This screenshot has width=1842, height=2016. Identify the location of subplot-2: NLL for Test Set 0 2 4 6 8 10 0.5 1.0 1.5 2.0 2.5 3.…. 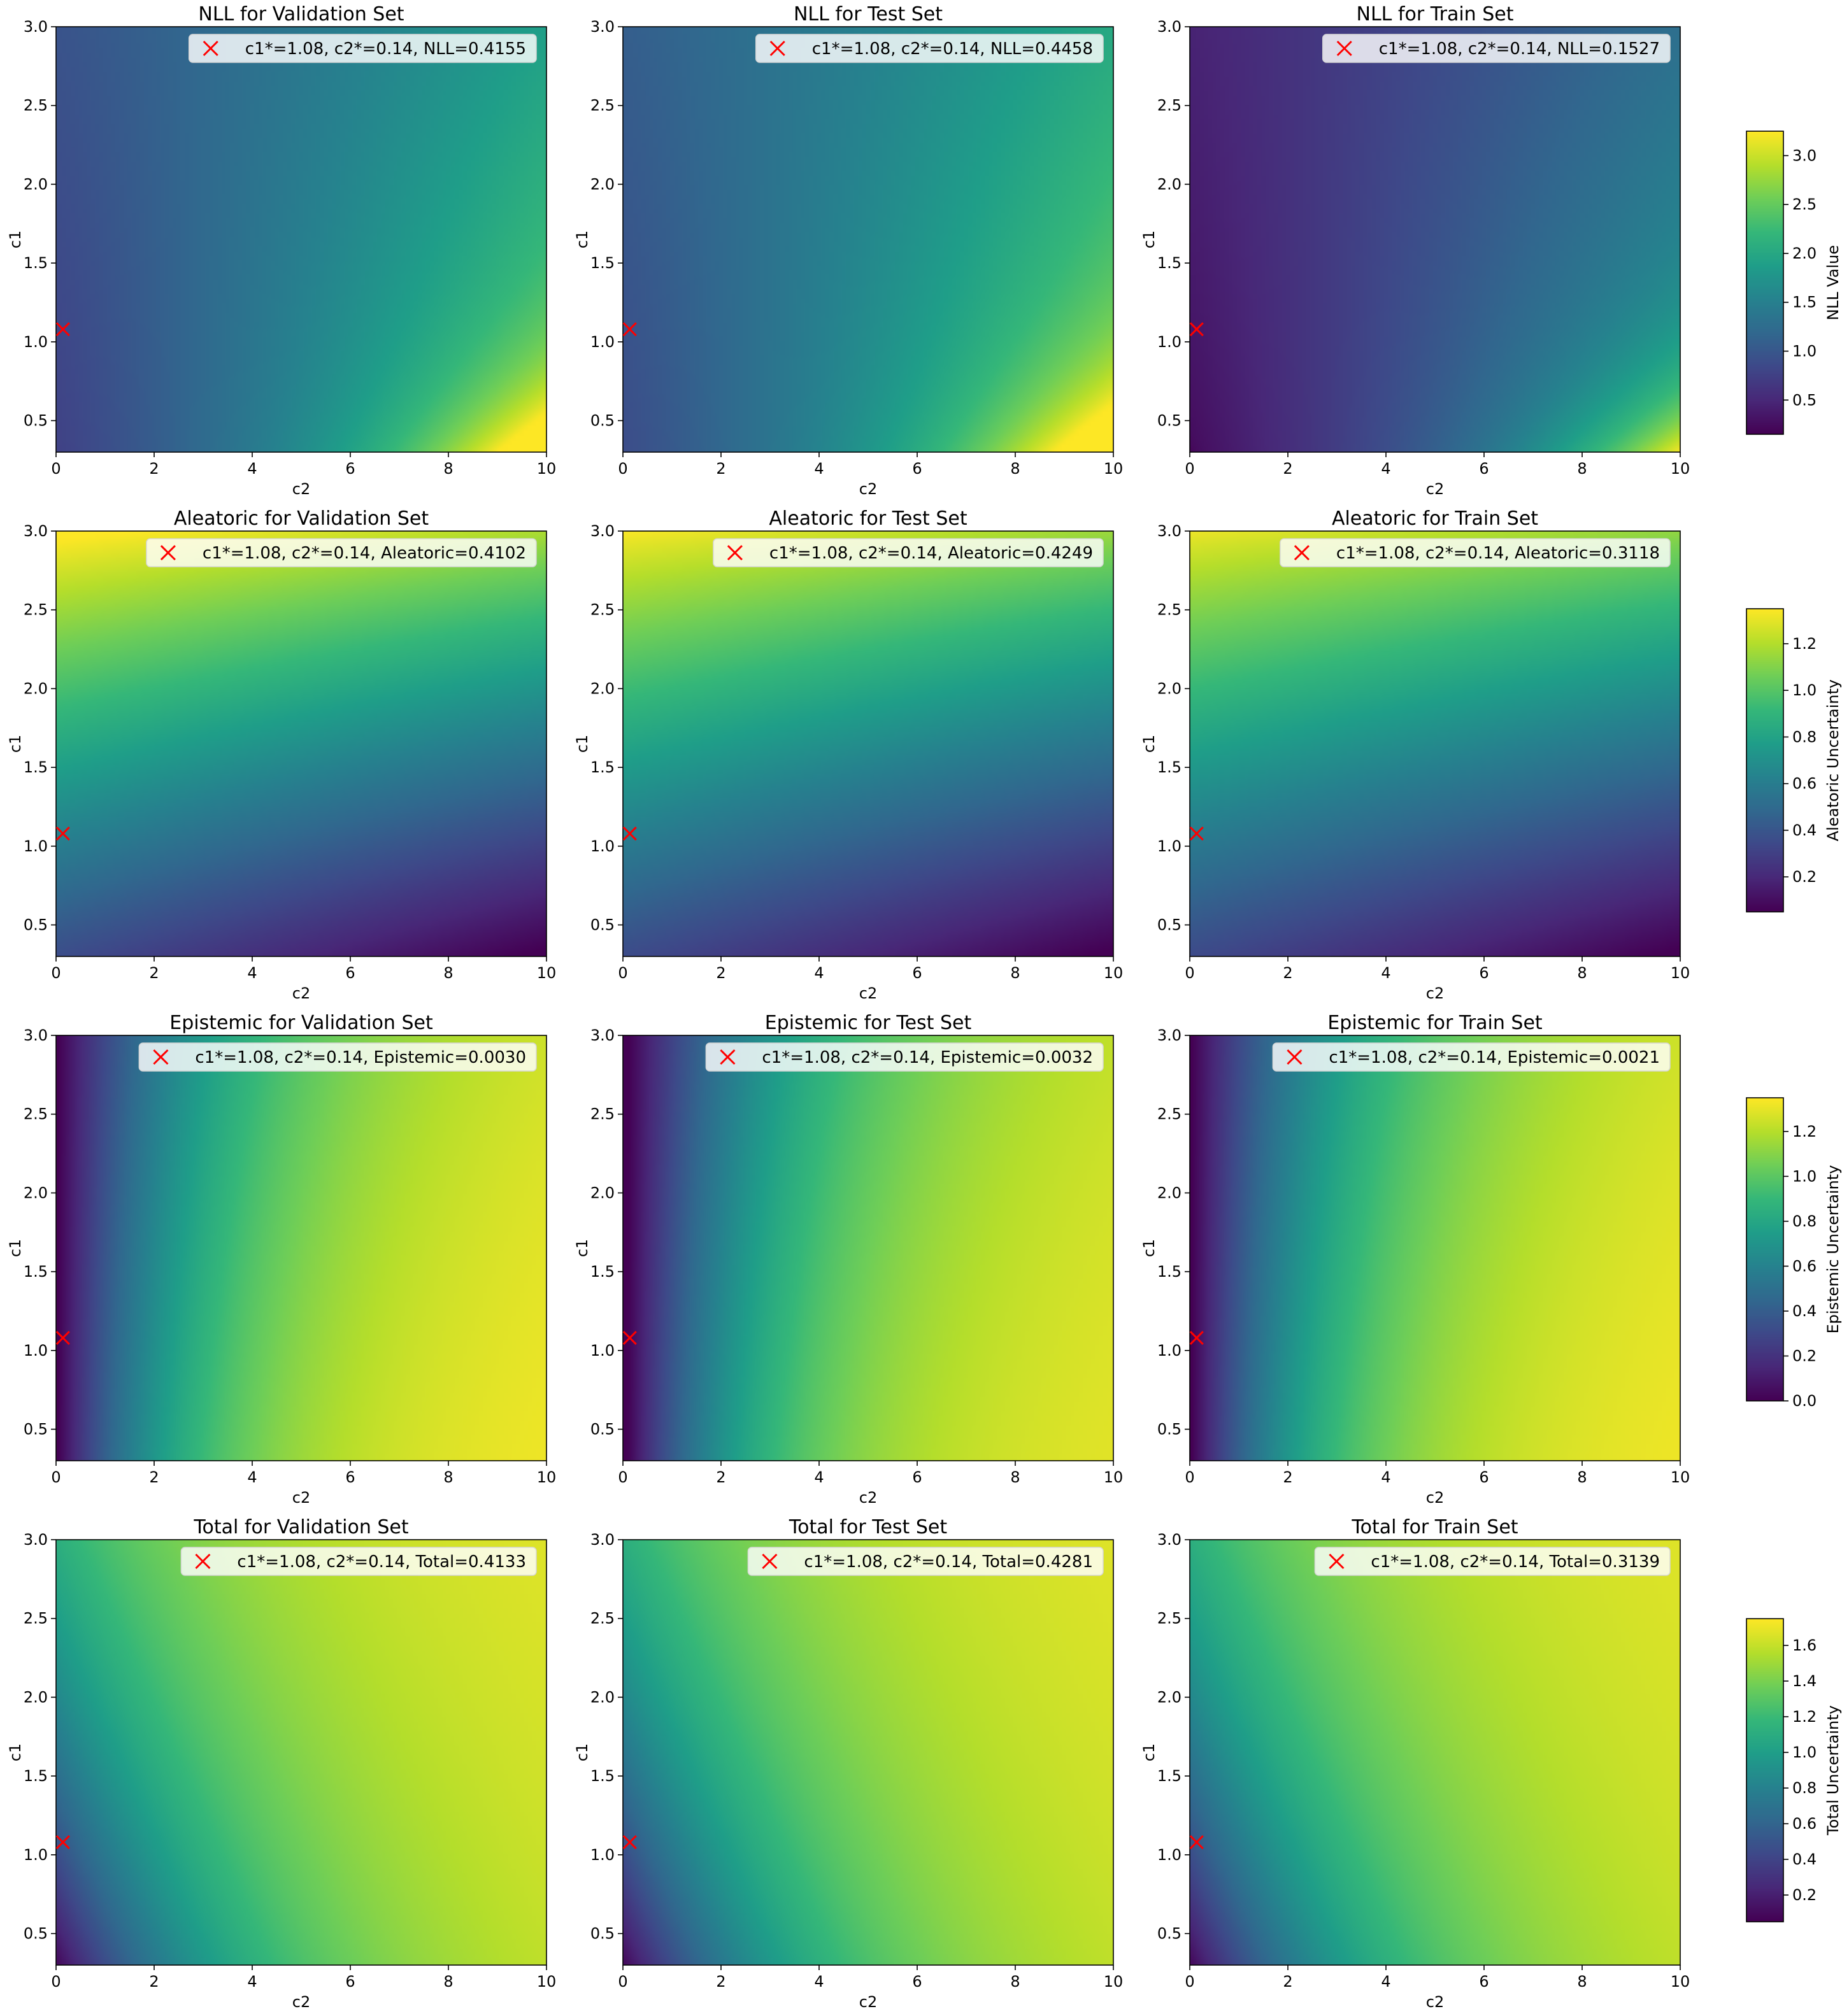
(848, 251).